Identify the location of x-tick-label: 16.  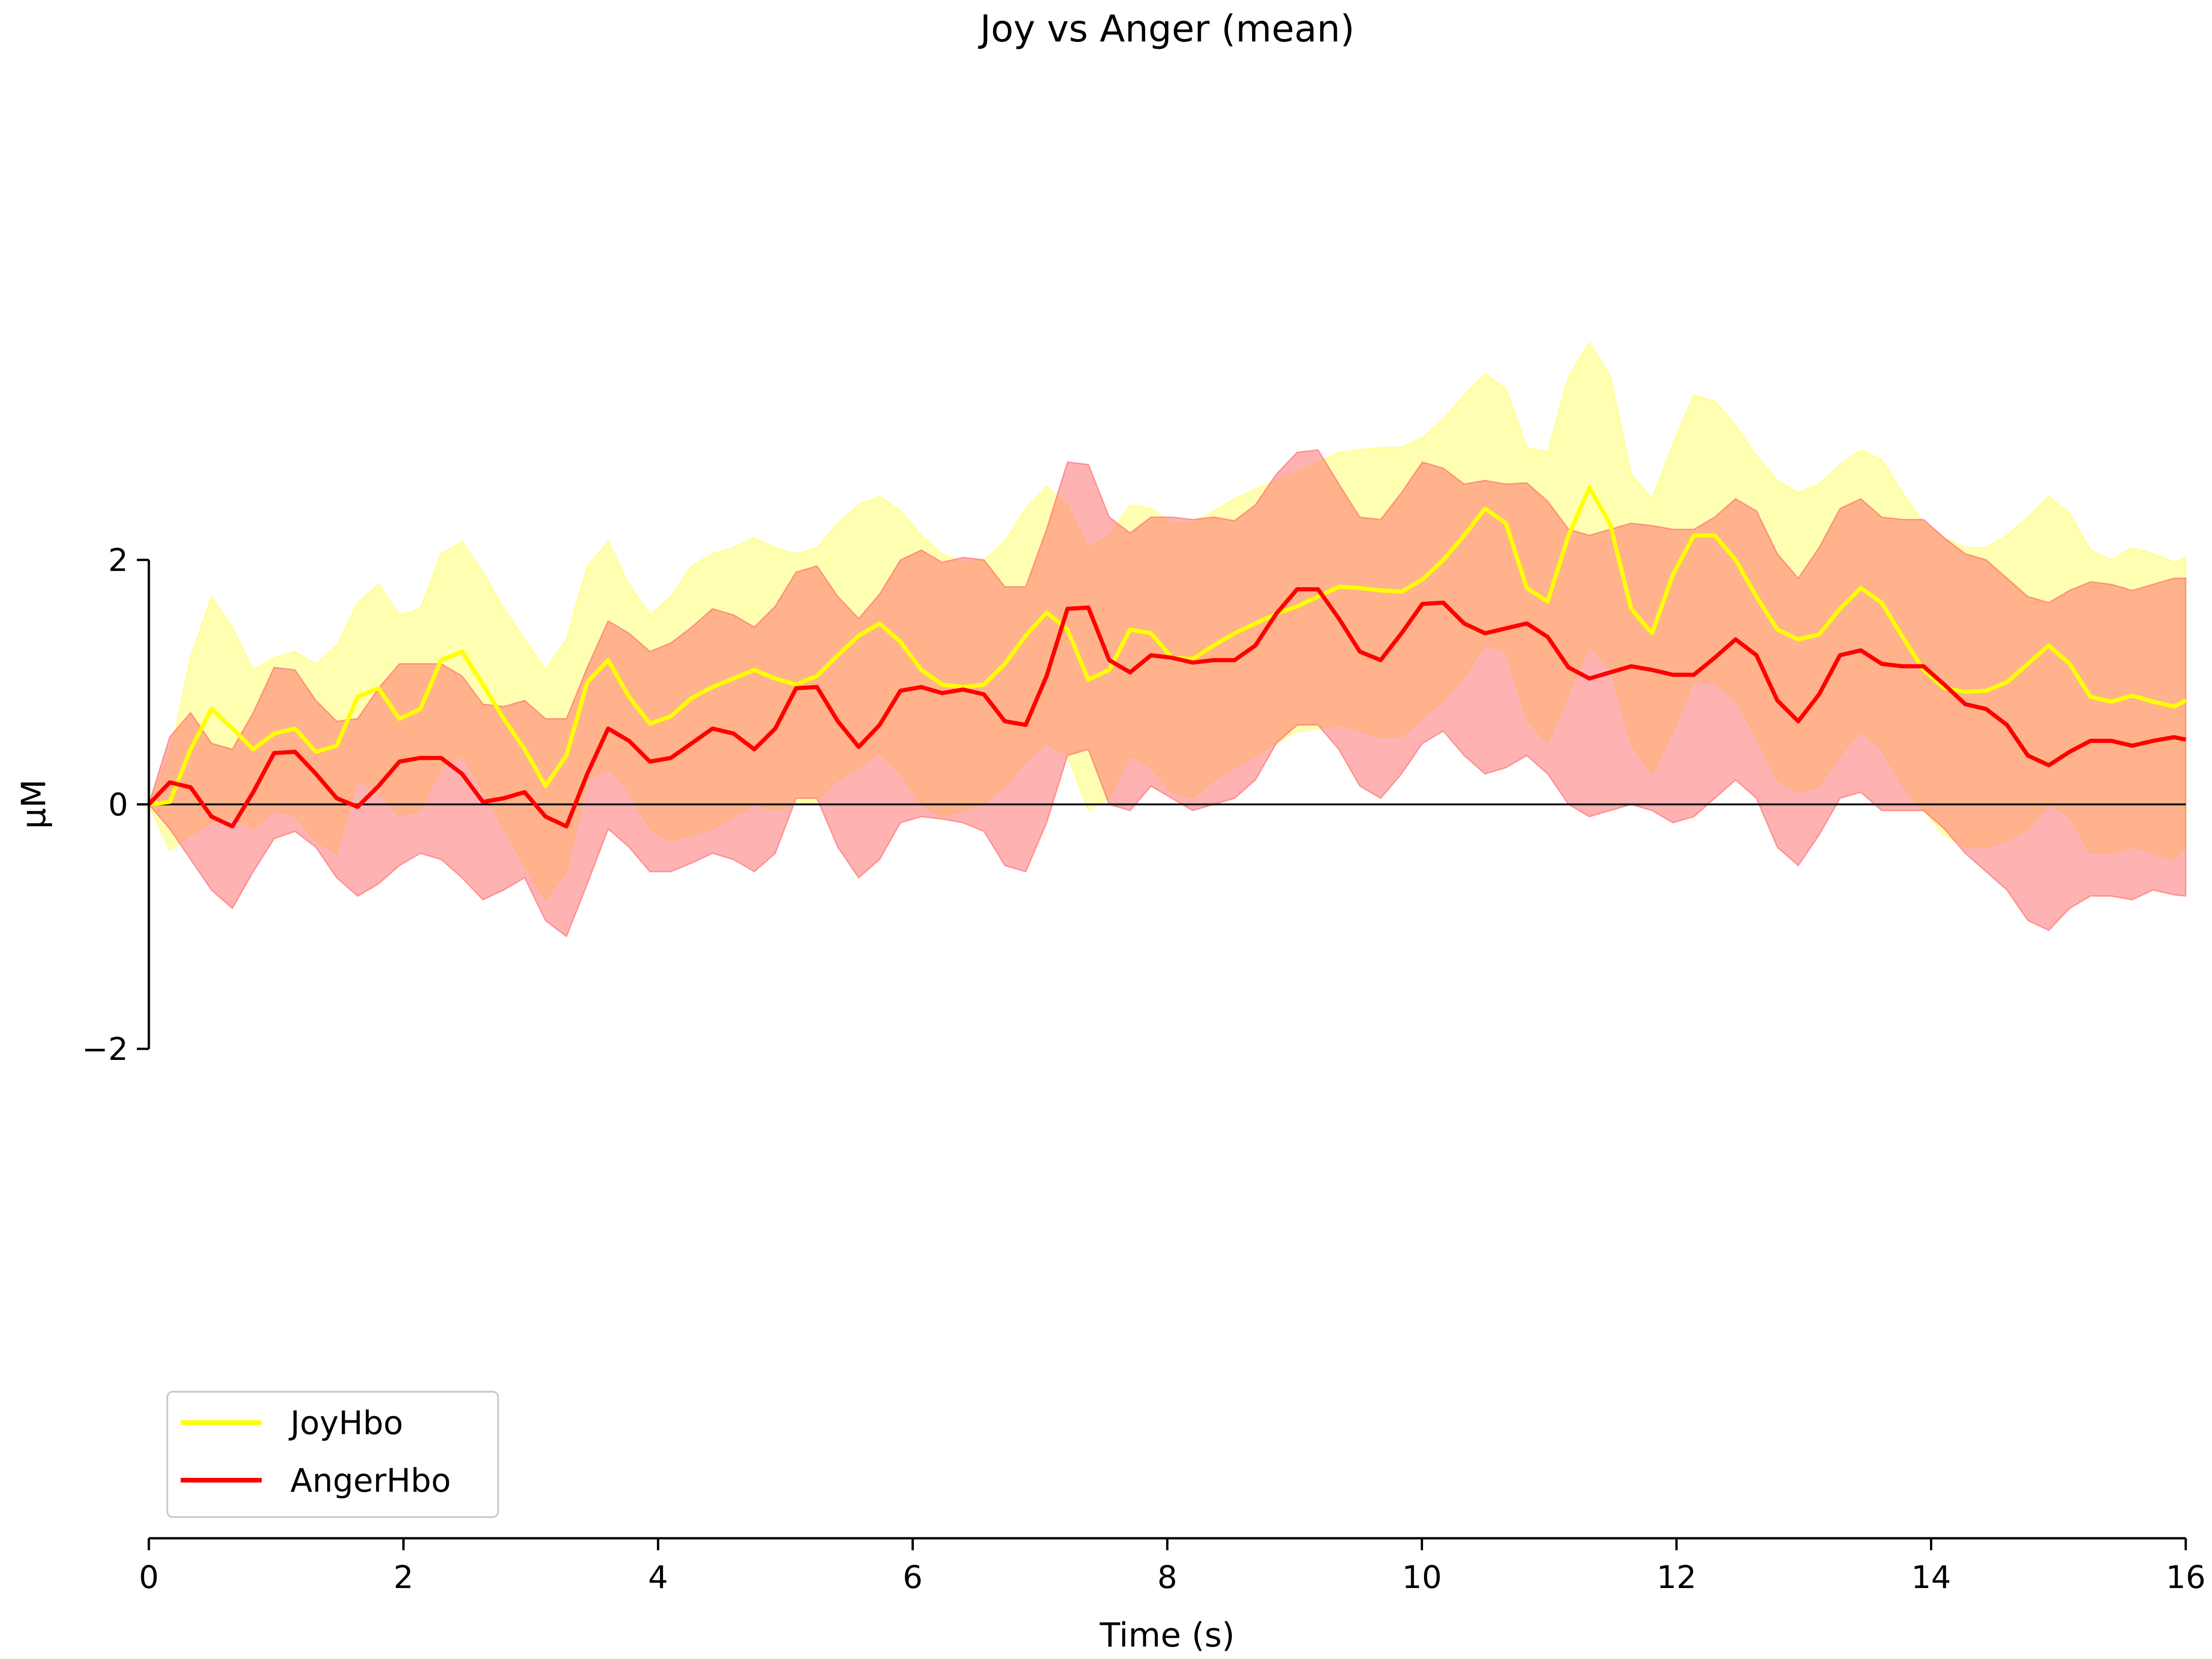
(2186, 1577).